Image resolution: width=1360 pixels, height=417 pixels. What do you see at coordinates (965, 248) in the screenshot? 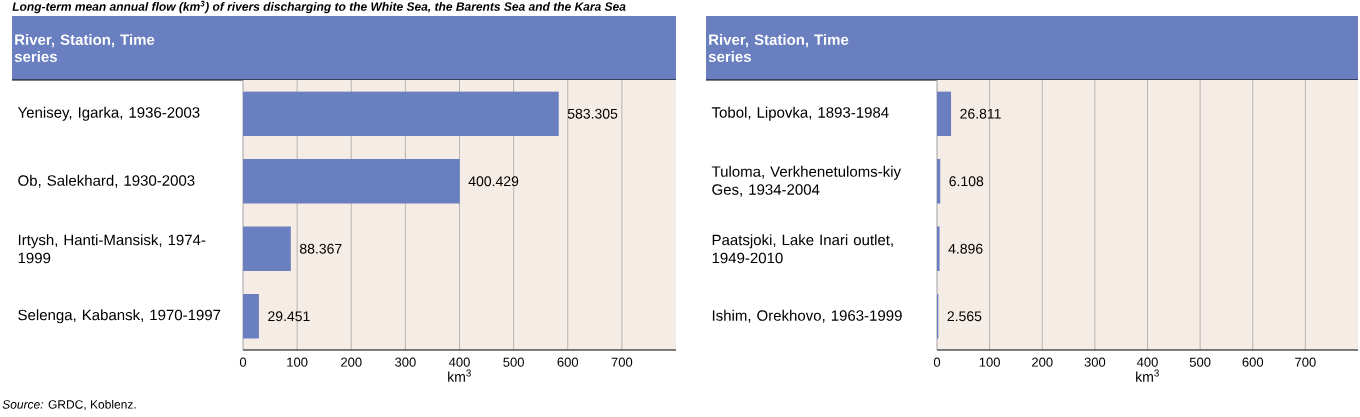
I see `data-label: 4.896` at bounding box center [965, 248].